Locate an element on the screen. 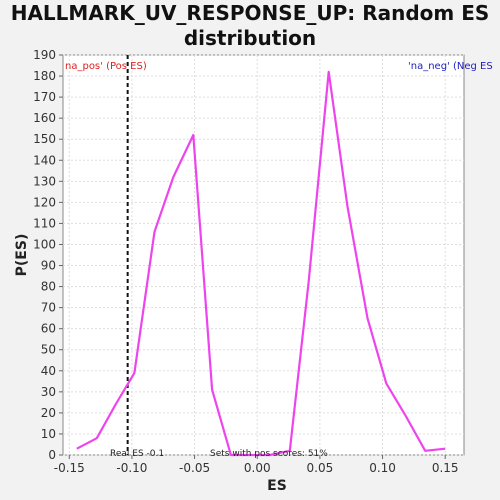 This screenshot has height=500, width=500. pos-es-label: na_pos' (Pos ES) is located at coordinates (106, 66).